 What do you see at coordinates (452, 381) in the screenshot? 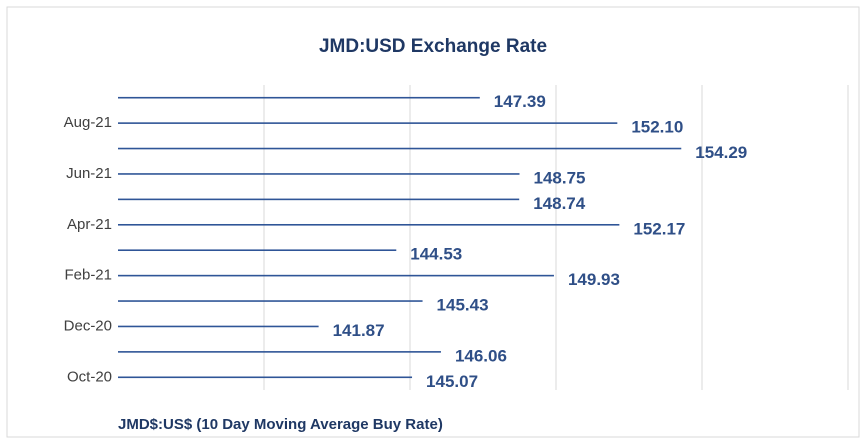
I see `data-label: 145.07` at bounding box center [452, 381].